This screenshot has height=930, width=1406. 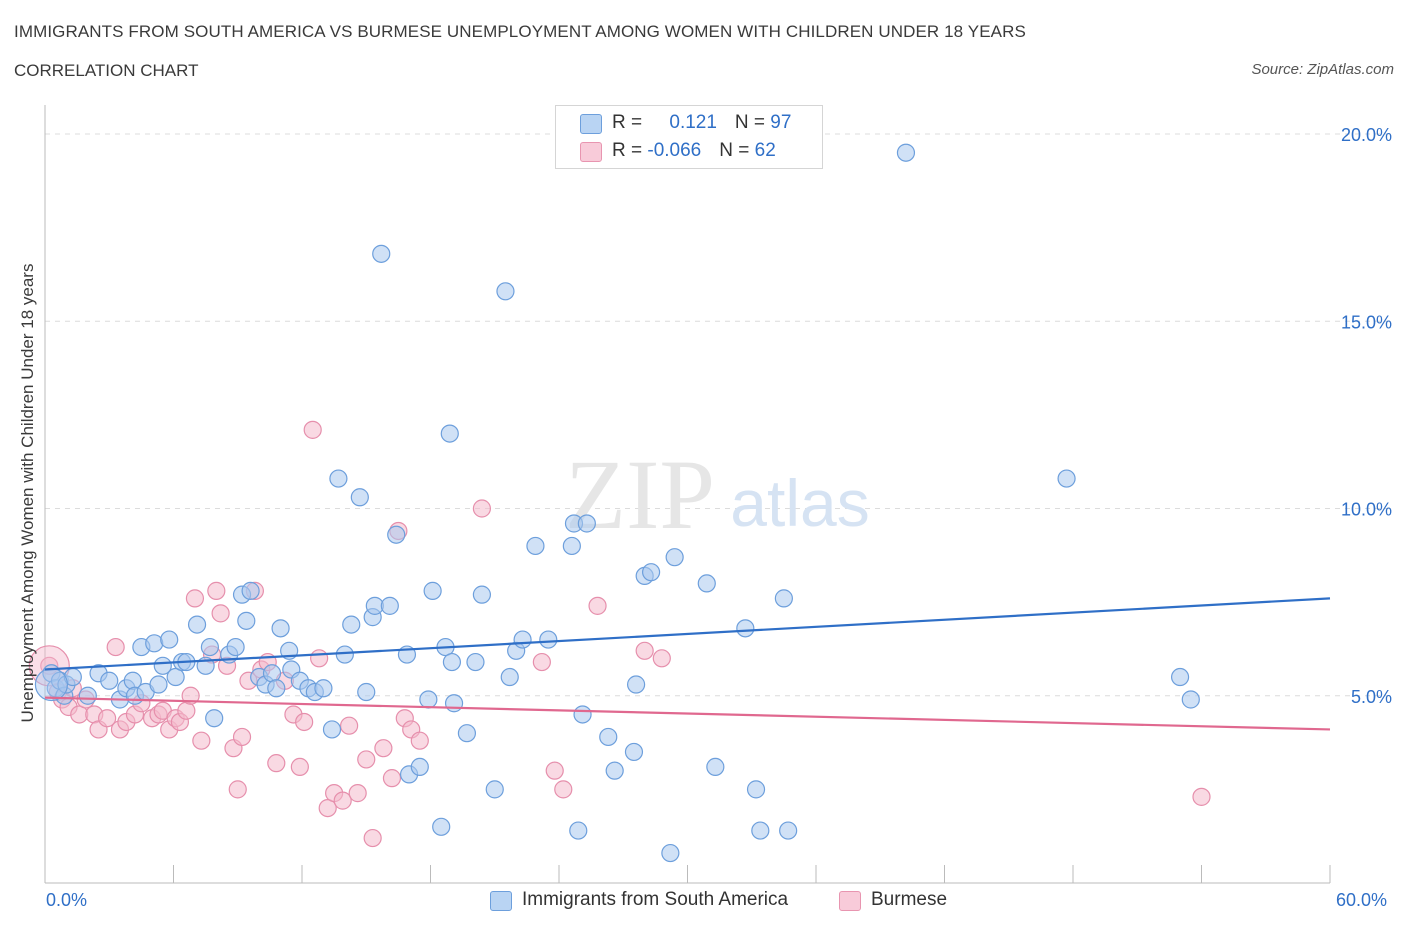 I want to click on trend-line-burmese, so click(x=687, y=713).